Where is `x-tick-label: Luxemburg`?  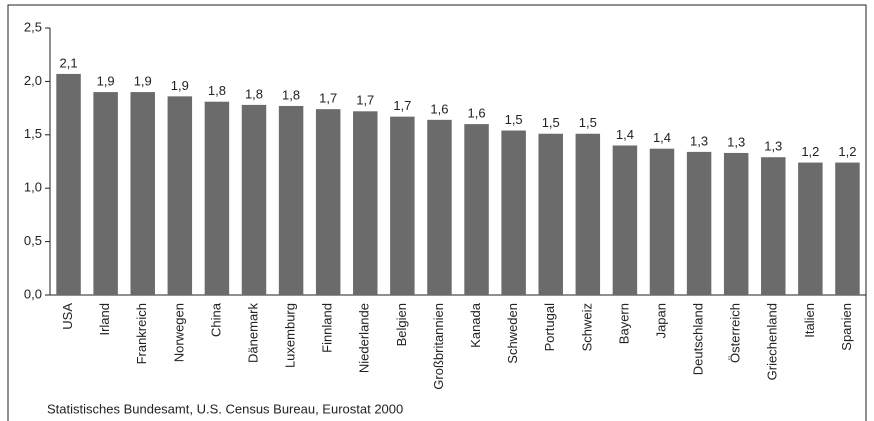
x-tick-label: Luxemburg is located at coordinates (290, 335).